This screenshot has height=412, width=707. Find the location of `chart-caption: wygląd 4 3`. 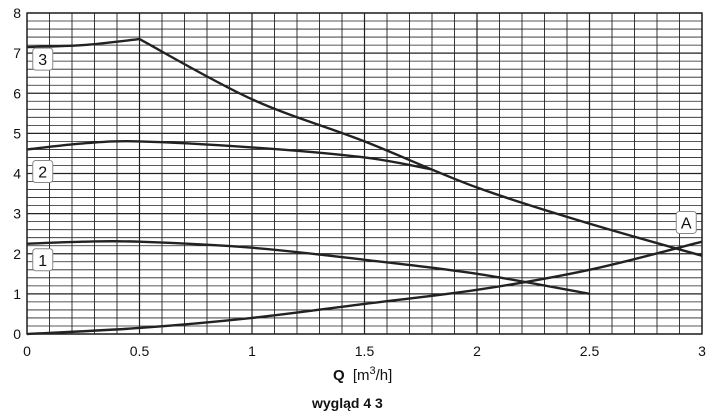

chart-caption: wygląd 4 3 is located at coordinates (347, 403).